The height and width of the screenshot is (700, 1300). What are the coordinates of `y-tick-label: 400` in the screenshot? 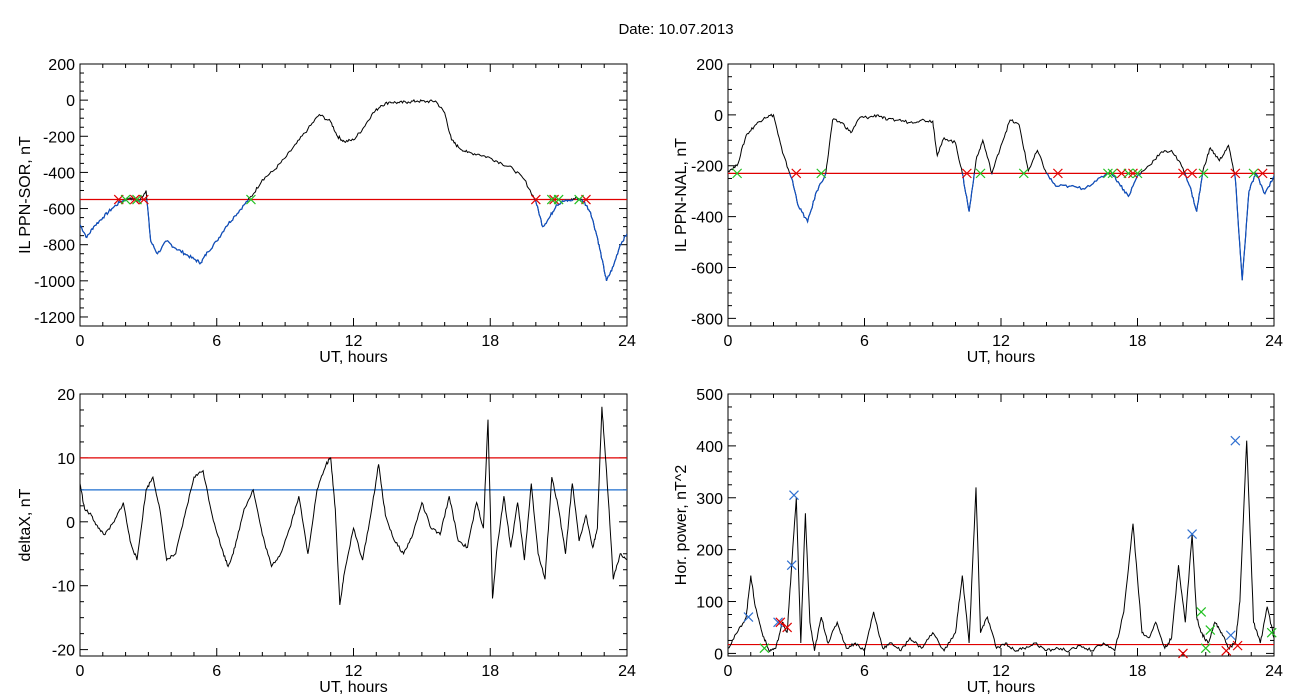 It's located at (709, 447).